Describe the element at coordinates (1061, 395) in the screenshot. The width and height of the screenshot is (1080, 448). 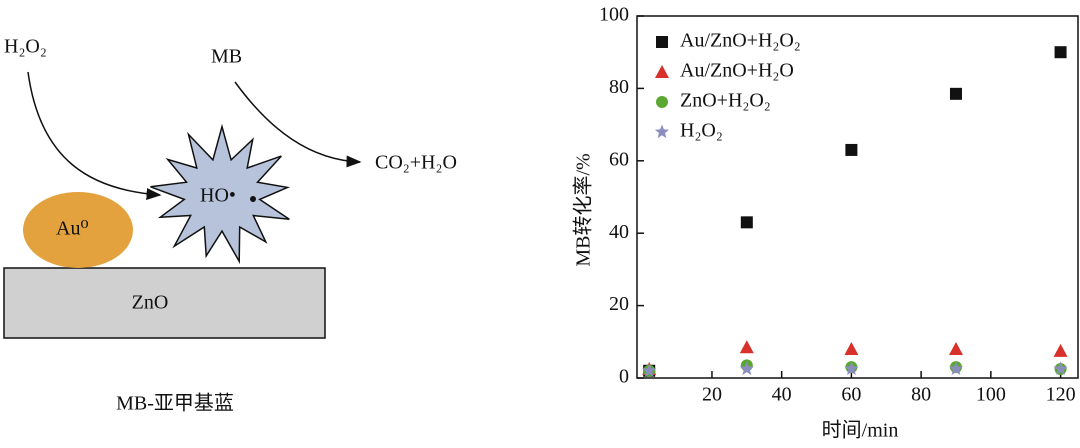
I see `x-tick-label: 120` at that location.